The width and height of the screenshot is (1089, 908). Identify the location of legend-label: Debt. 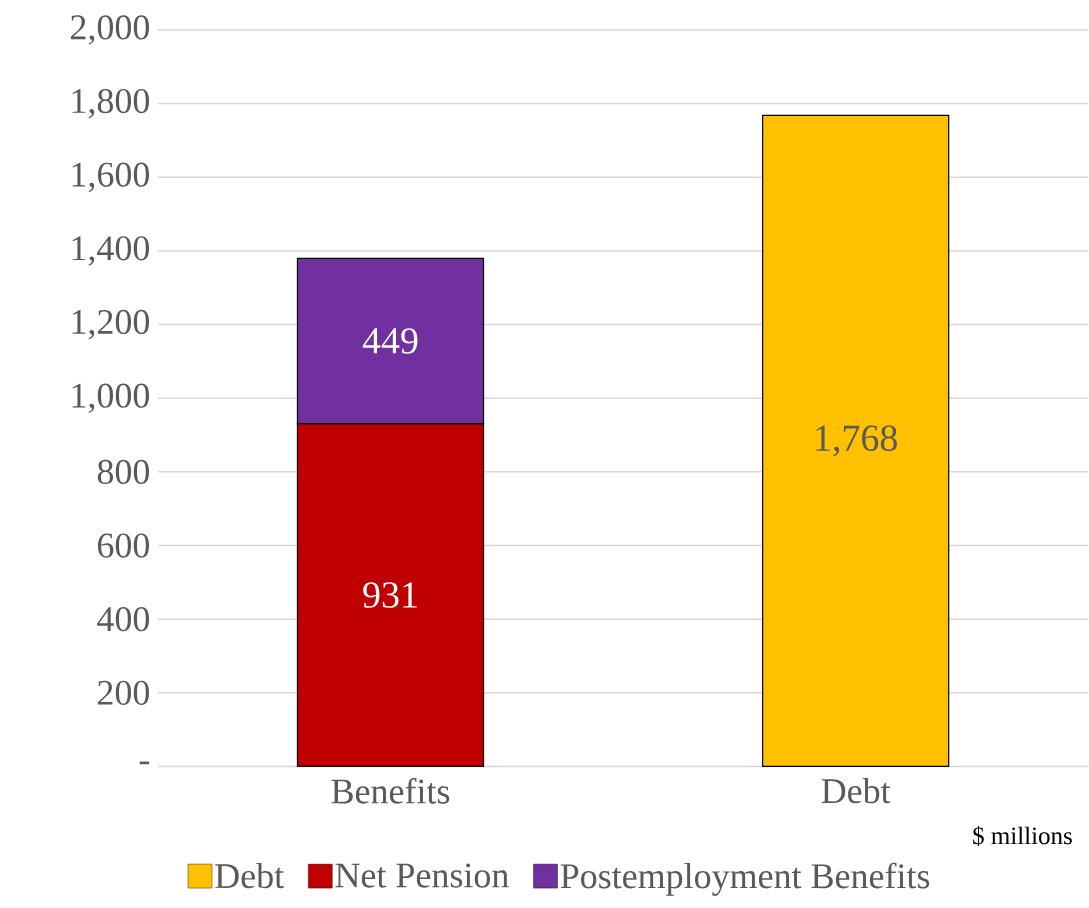
(249, 875).